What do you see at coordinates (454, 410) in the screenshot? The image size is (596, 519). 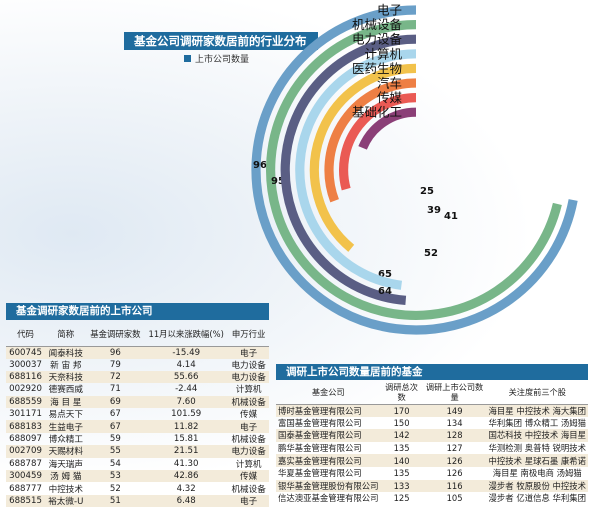 I see `table-cell: 149` at bounding box center [454, 410].